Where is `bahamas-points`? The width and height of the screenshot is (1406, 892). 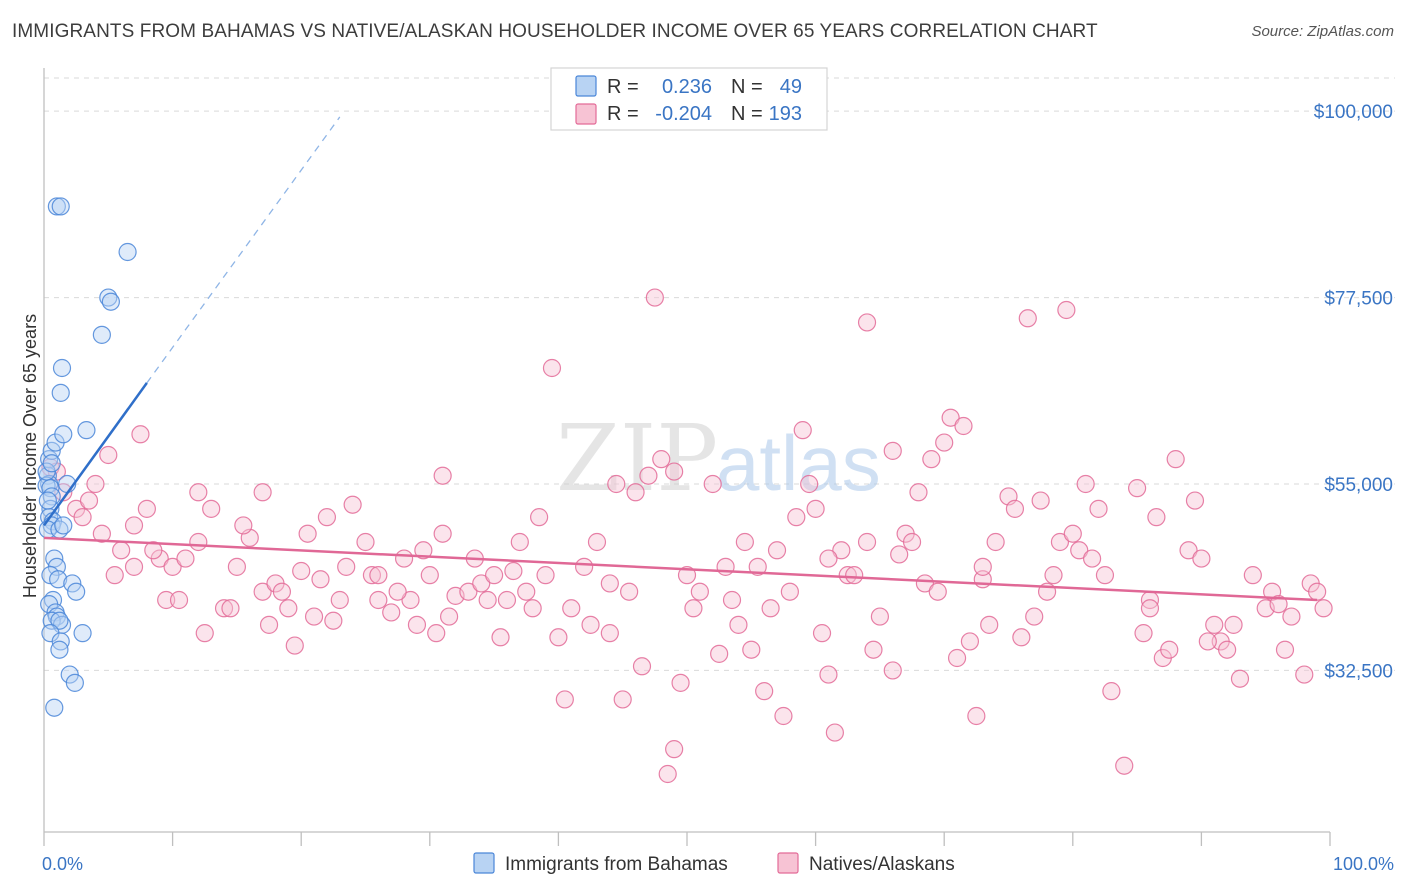
bahamas-points is located at coordinates (87, 457).